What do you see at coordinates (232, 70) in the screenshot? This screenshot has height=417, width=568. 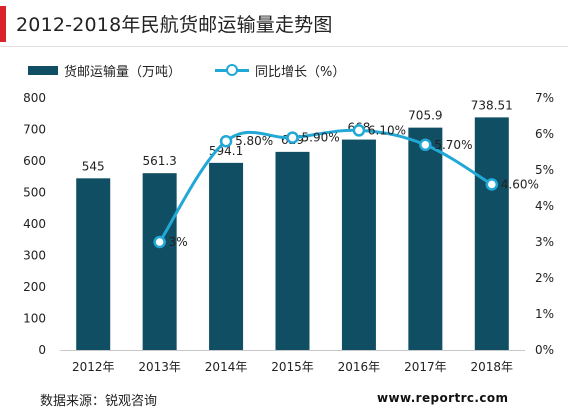 I see `legend-line-swatch` at bounding box center [232, 70].